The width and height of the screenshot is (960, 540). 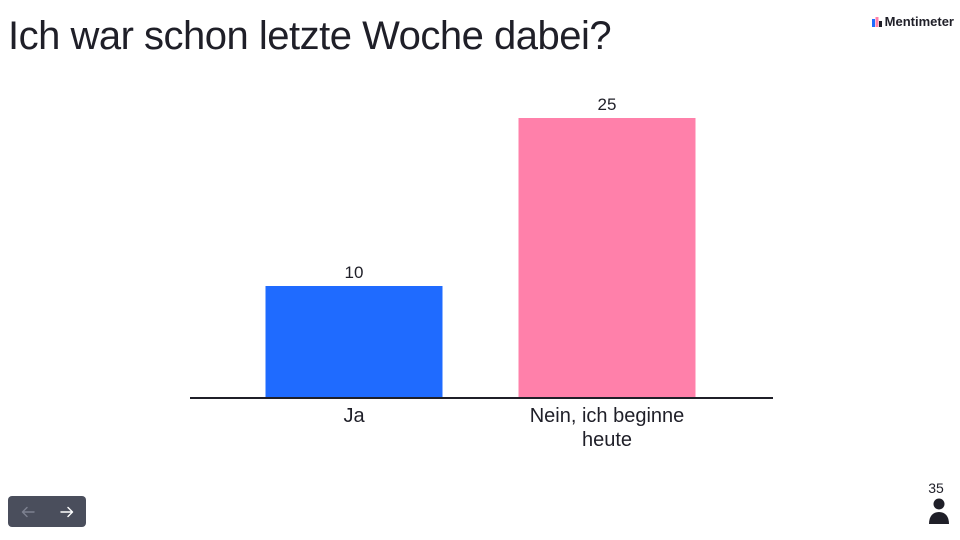 I want to click on bar-value-label: 10, so click(x=354, y=272).